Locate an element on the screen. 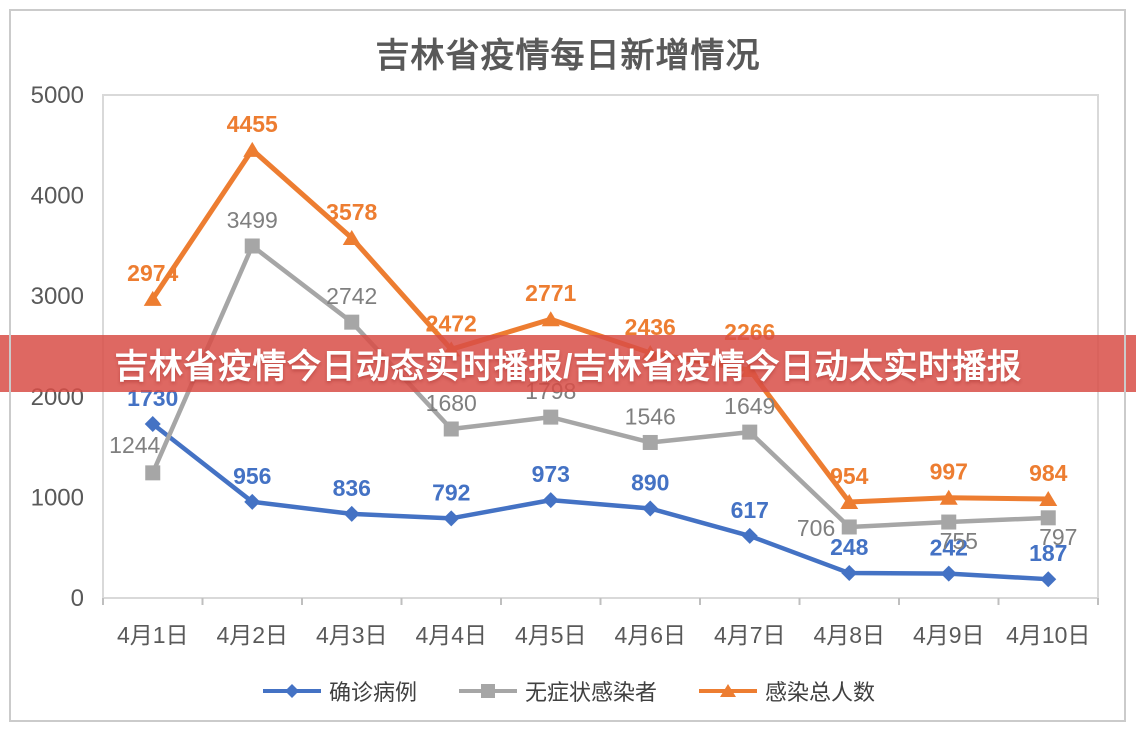  series-asymptomatic-infections-label-8: 755 is located at coordinates (959, 541).